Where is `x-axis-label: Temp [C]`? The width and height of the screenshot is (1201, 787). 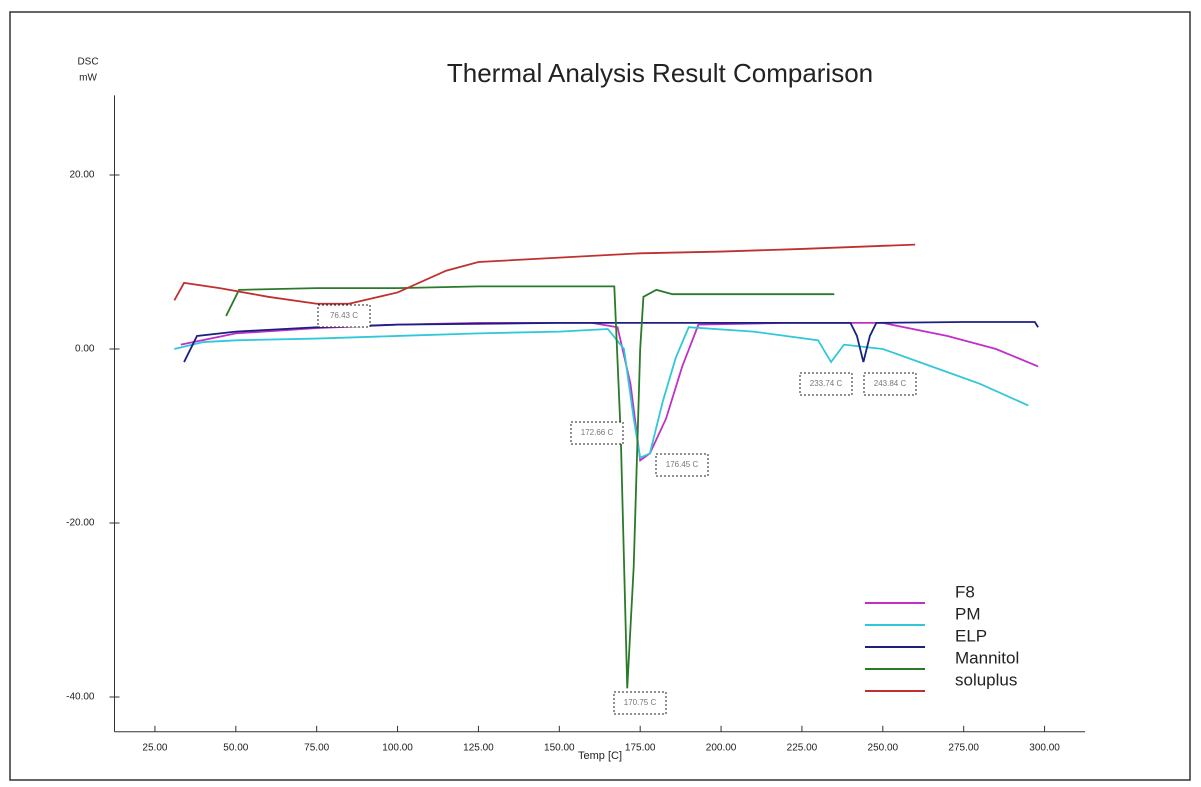 x-axis-label: Temp [C] is located at coordinates (600, 756).